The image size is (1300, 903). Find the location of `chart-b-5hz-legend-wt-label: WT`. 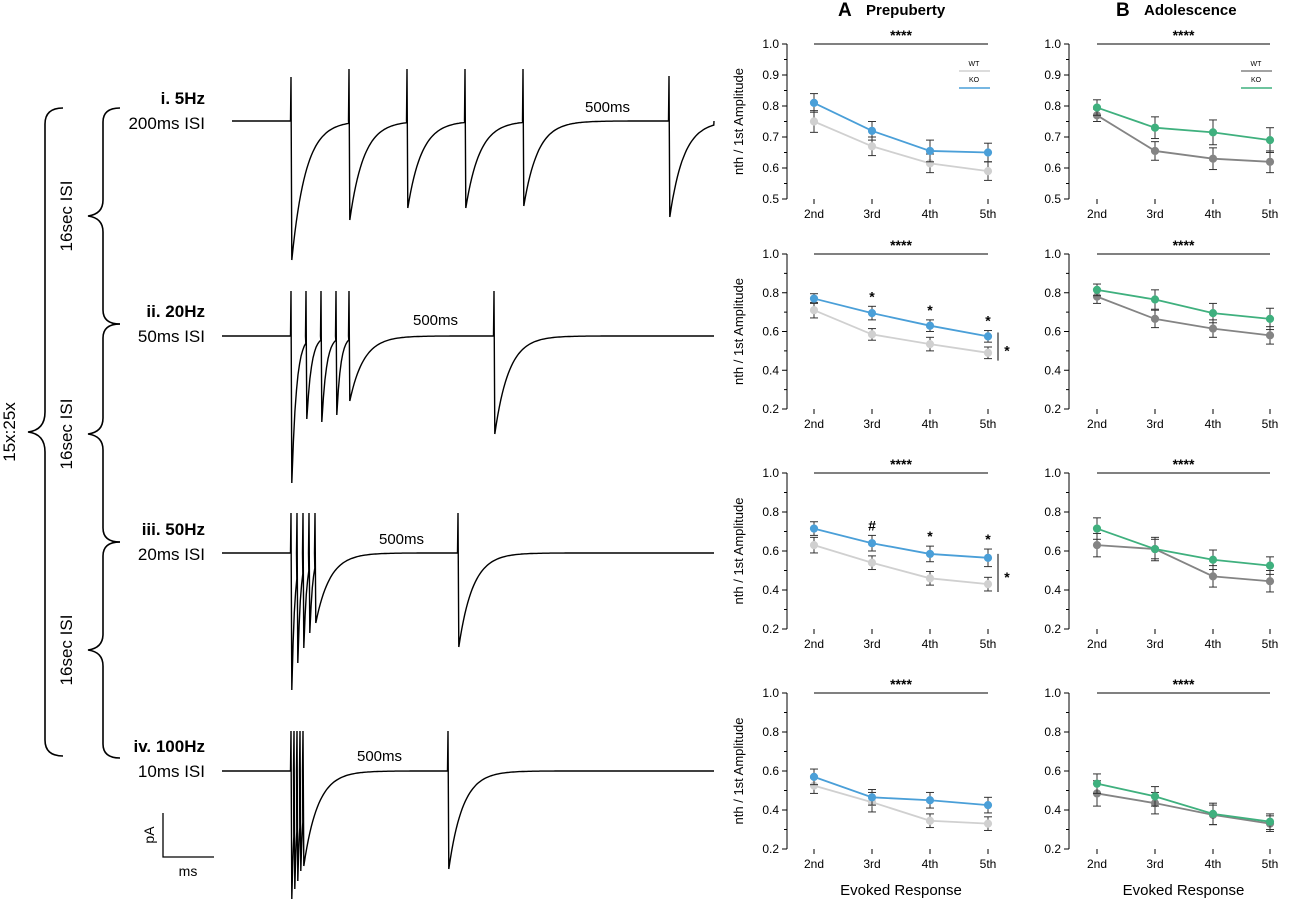

chart-b-5hz-legend-wt-label: WT is located at coordinates (1257, 64).